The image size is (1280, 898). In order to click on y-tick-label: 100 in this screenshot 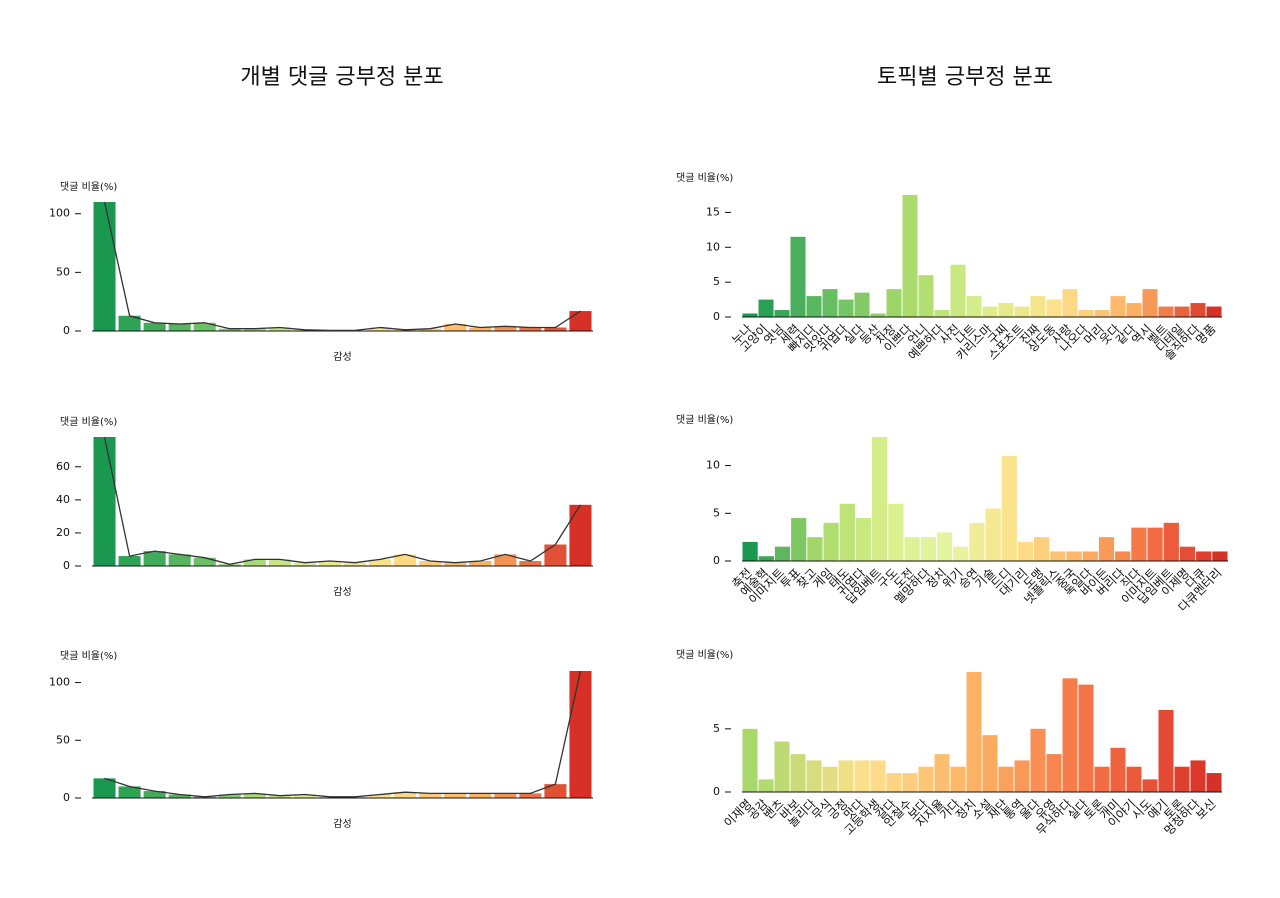, I will do `click(59, 213)`.